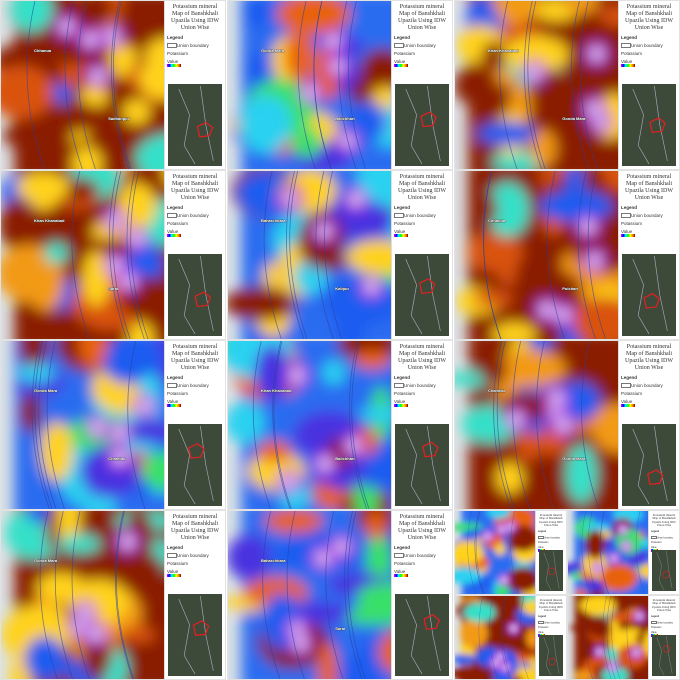 The width and height of the screenshot is (680, 680). I want to click on place-label: Puichari, so click(570, 288).